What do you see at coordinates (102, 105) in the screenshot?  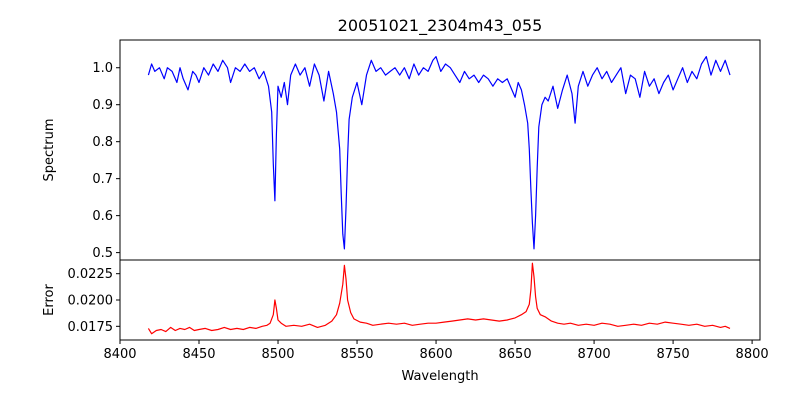 I see `spectrum-y-tick-label: 0.9` at bounding box center [102, 105].